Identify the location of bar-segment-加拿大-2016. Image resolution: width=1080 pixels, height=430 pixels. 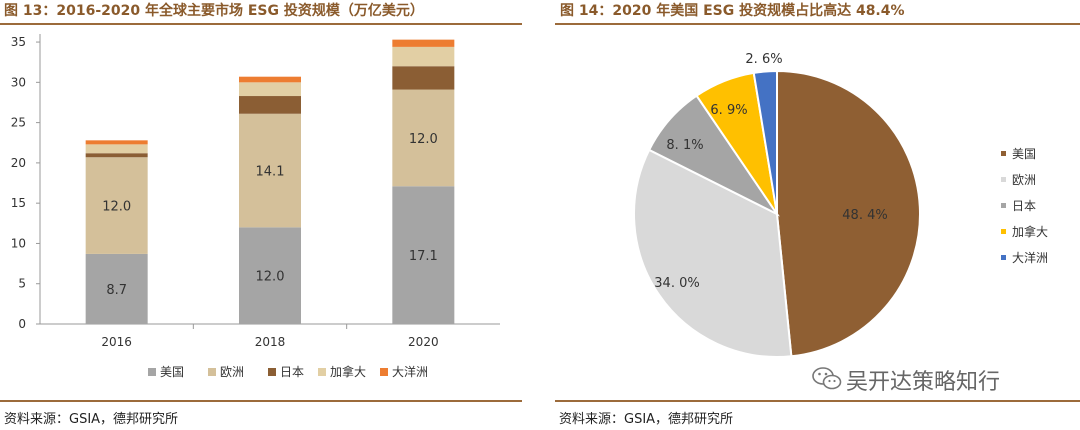
(116, 149).